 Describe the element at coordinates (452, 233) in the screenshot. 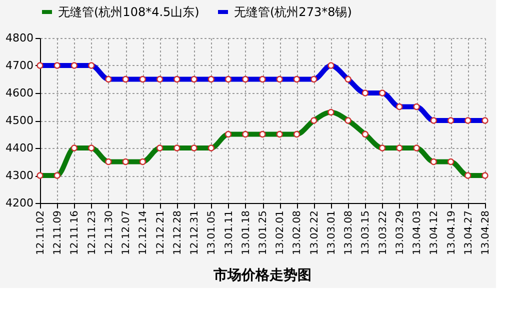

I see `x-tick-label: 13.04.19` at that location.